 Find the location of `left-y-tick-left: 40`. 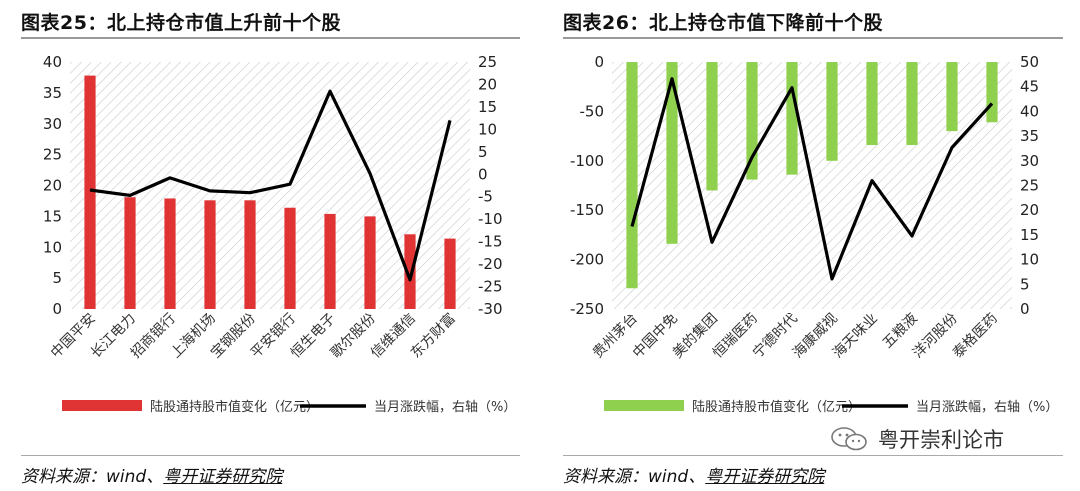

left-y-tick-left: 40 is located at coordinates (52, 62).